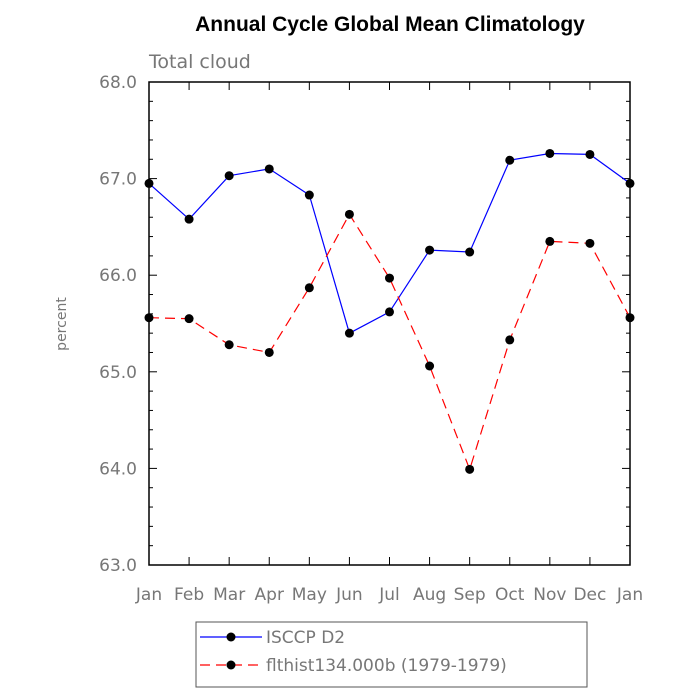  Describe the element at coordinates (510, 595) in the screenshot. I see `x-tick-label: Oct` at that location.